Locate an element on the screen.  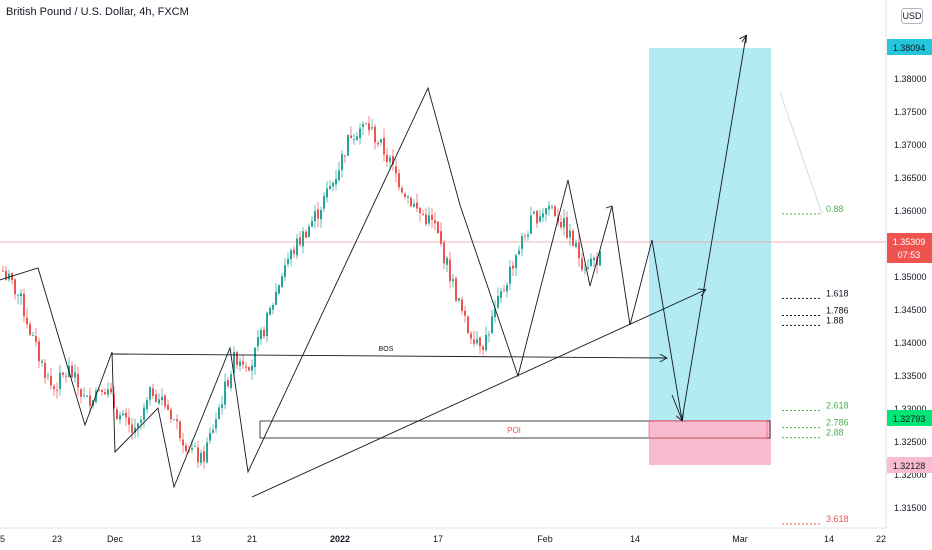
time-tick-label: 21 is located at coordinates (252, 539).